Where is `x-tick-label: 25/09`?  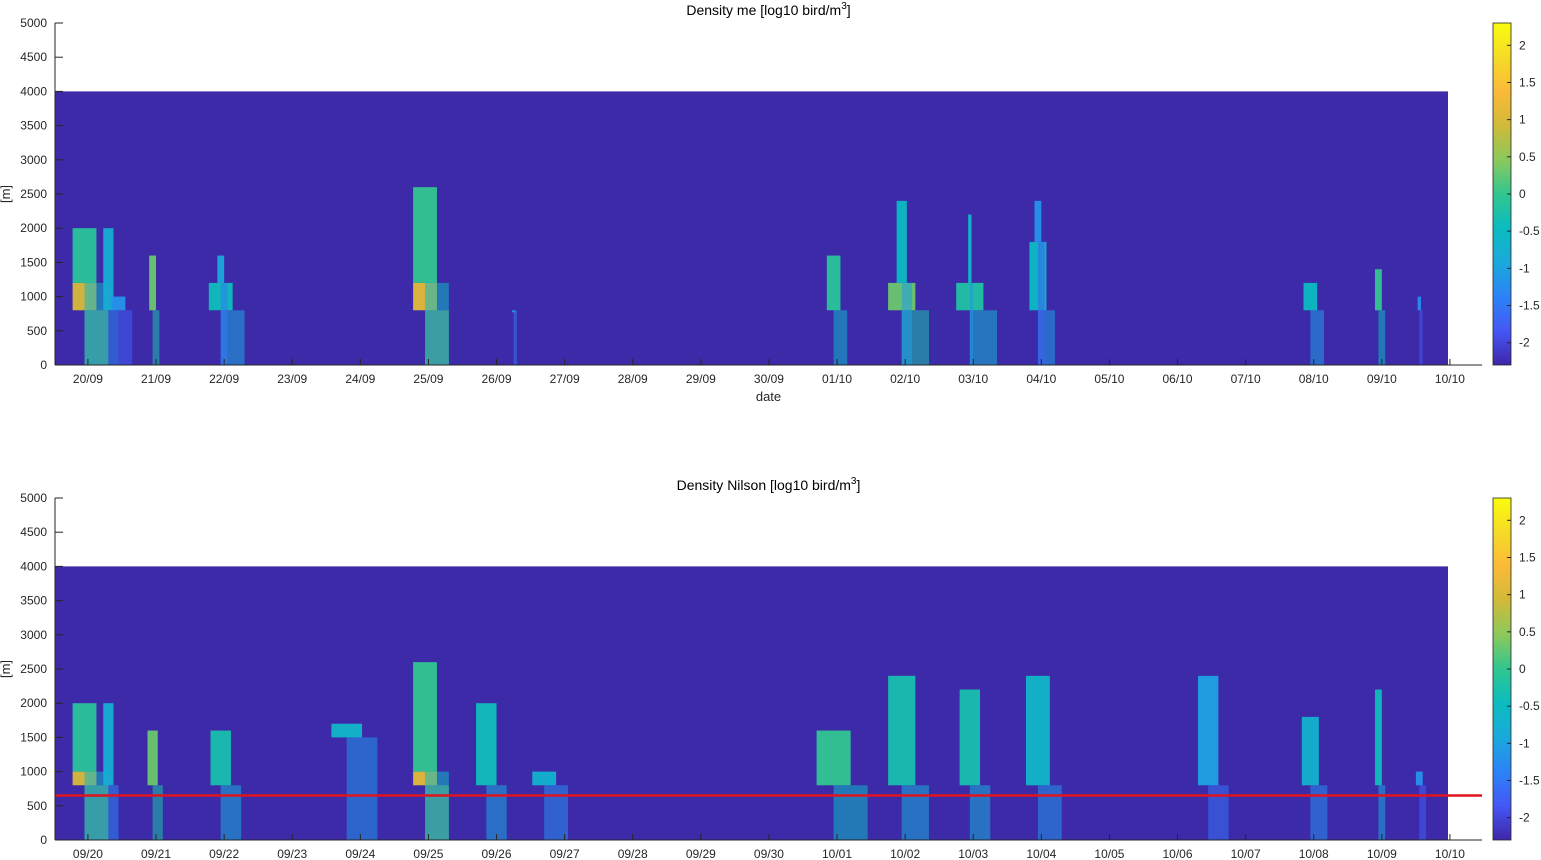
x-tick-label: 25/09 is located at coordinates (428, 379).